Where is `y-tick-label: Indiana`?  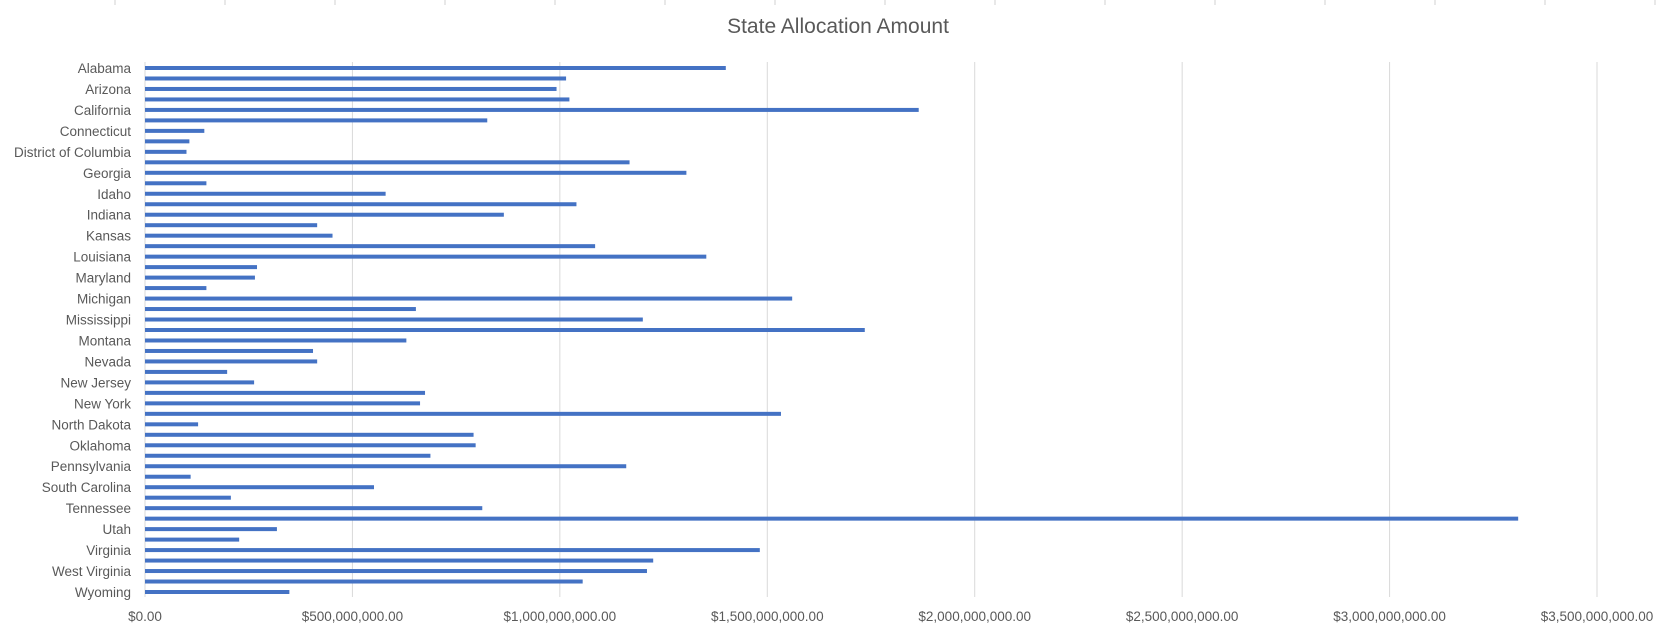
y-tick-label: Indiana is located at coordinates (109, 215).